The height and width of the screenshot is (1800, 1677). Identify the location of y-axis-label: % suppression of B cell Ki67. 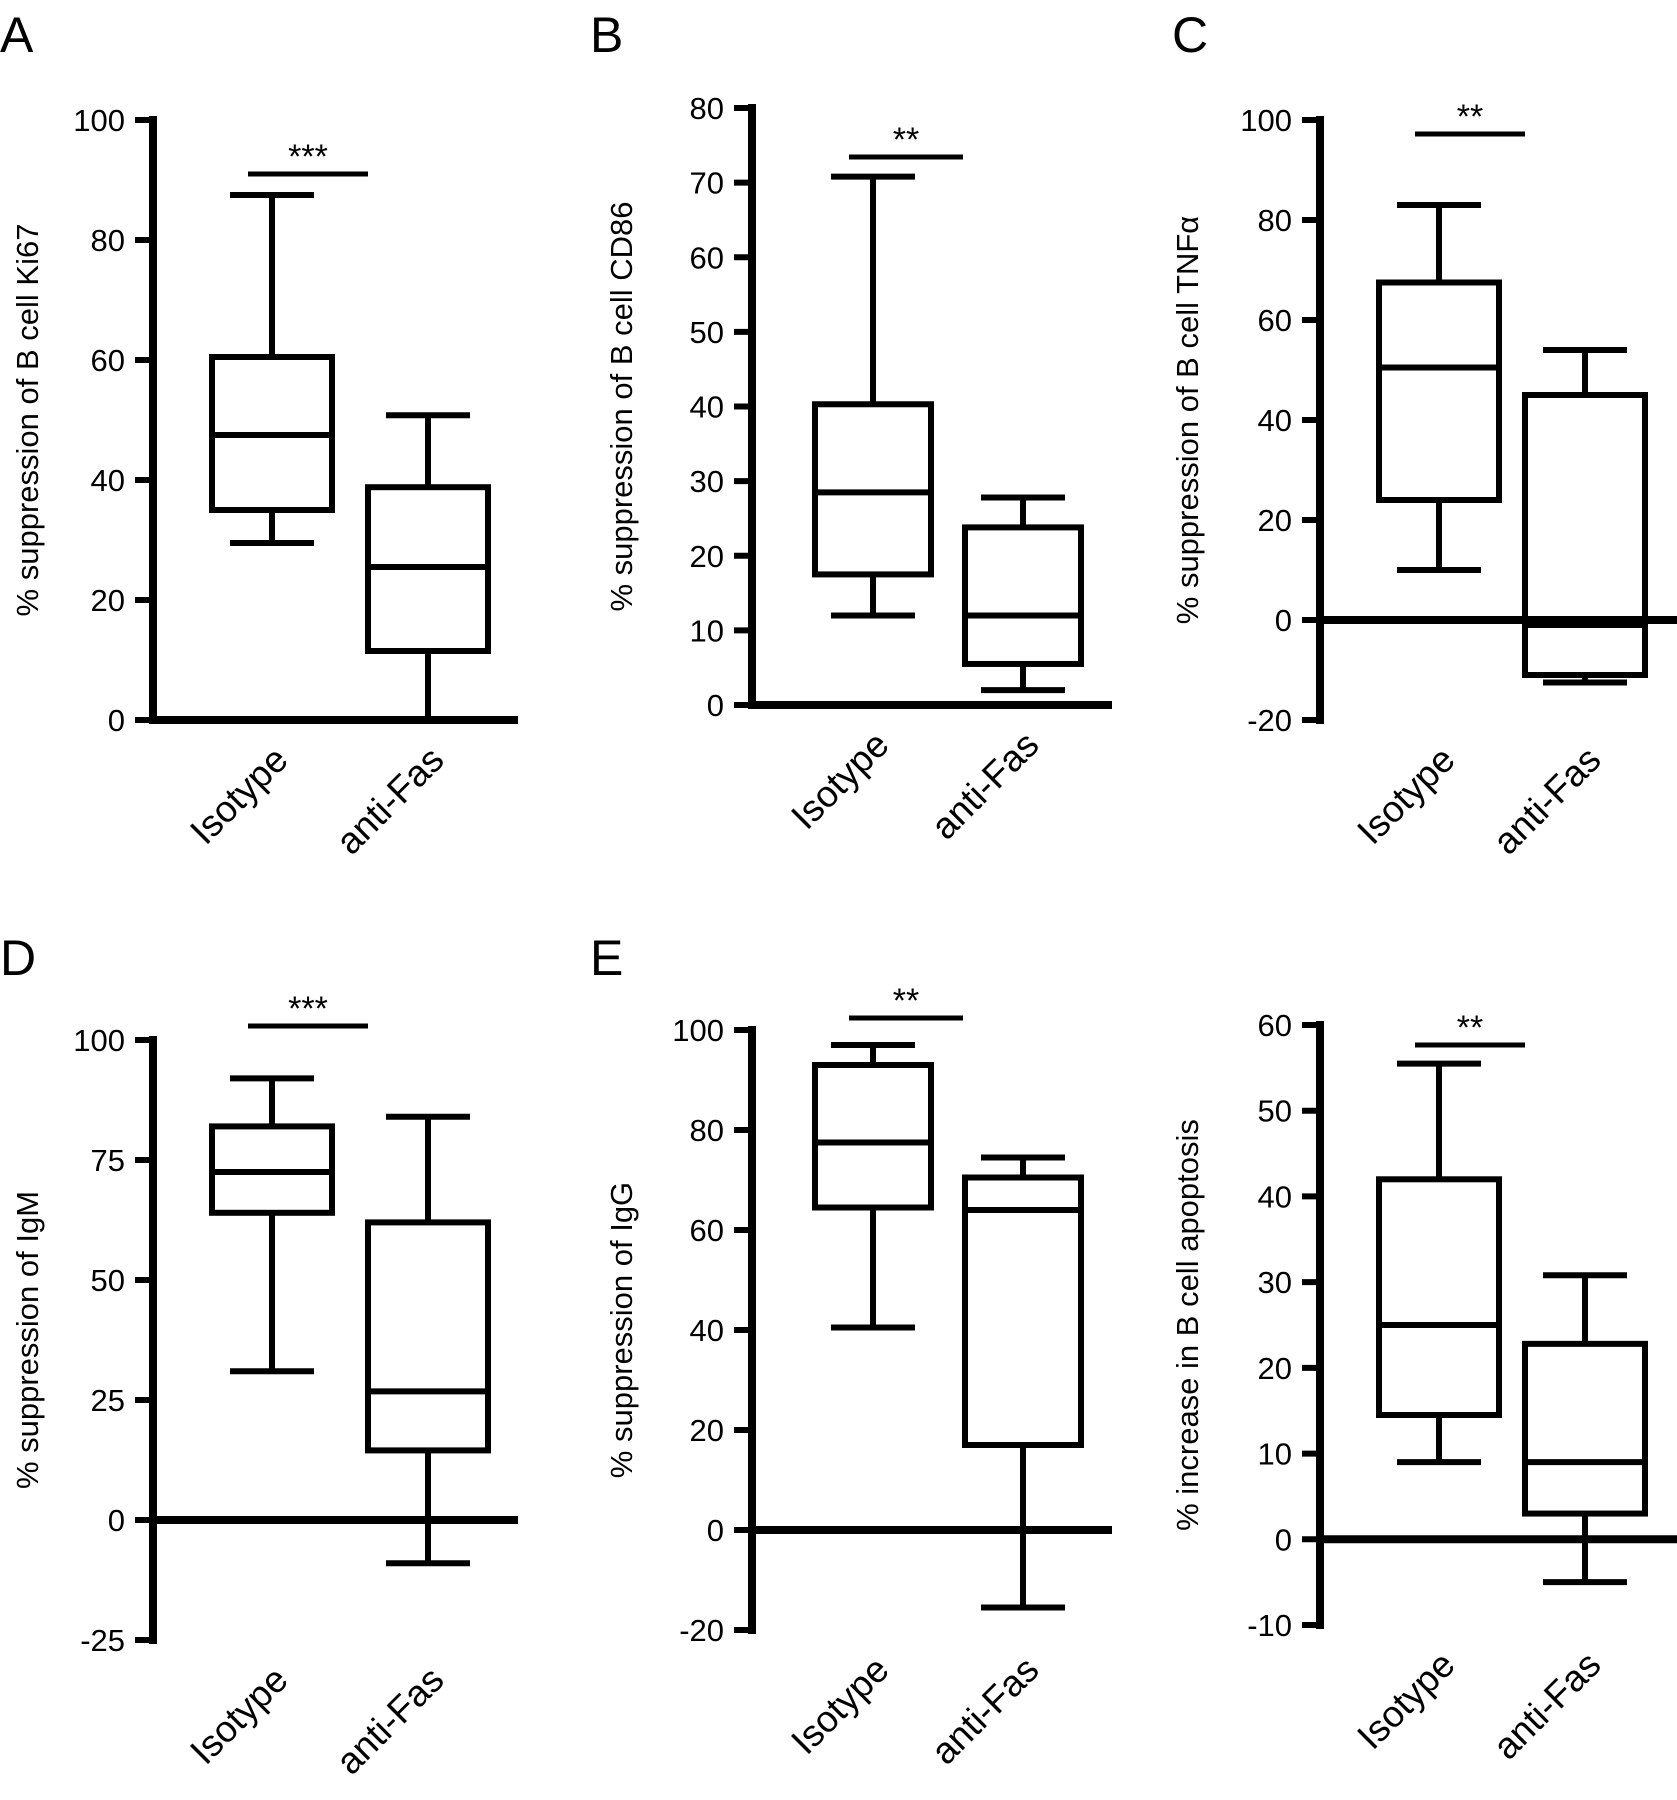
(27, 420).